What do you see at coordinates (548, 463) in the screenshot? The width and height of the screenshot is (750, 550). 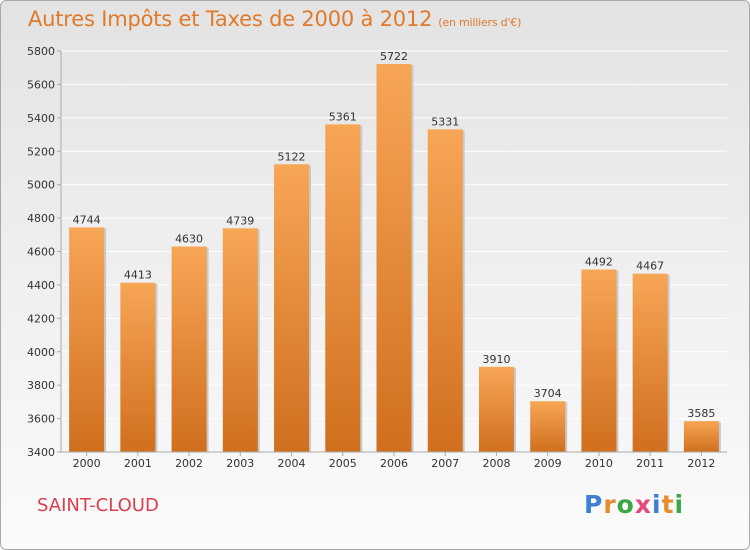 I see `x-tick-label: 2009` at bounding box center [548, 463].